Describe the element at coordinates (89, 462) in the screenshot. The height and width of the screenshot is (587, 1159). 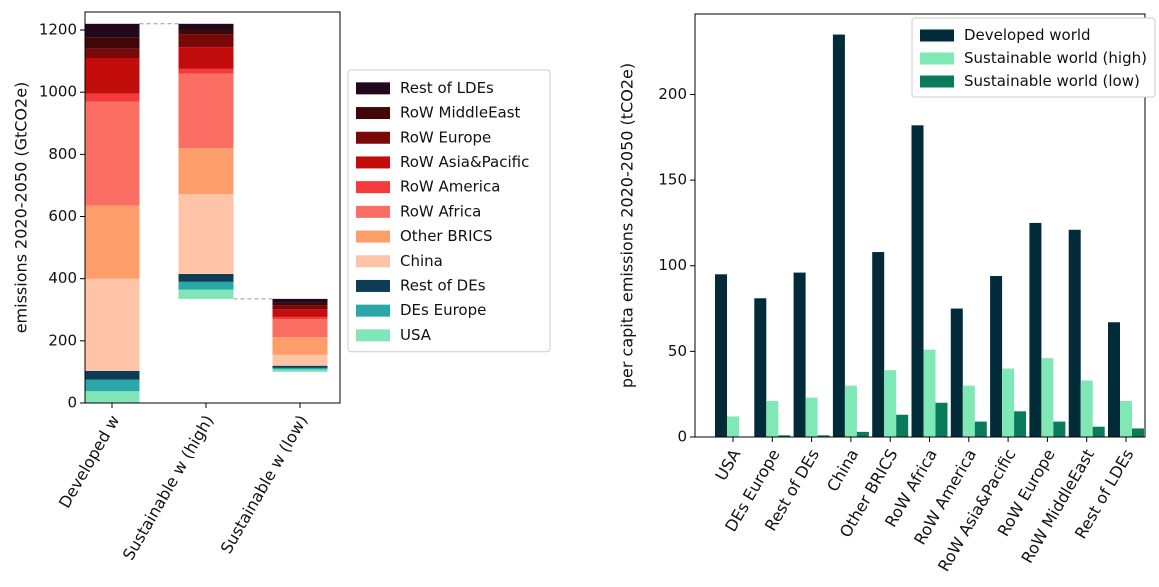
I see `x-tick-label: Developed w` at that location.